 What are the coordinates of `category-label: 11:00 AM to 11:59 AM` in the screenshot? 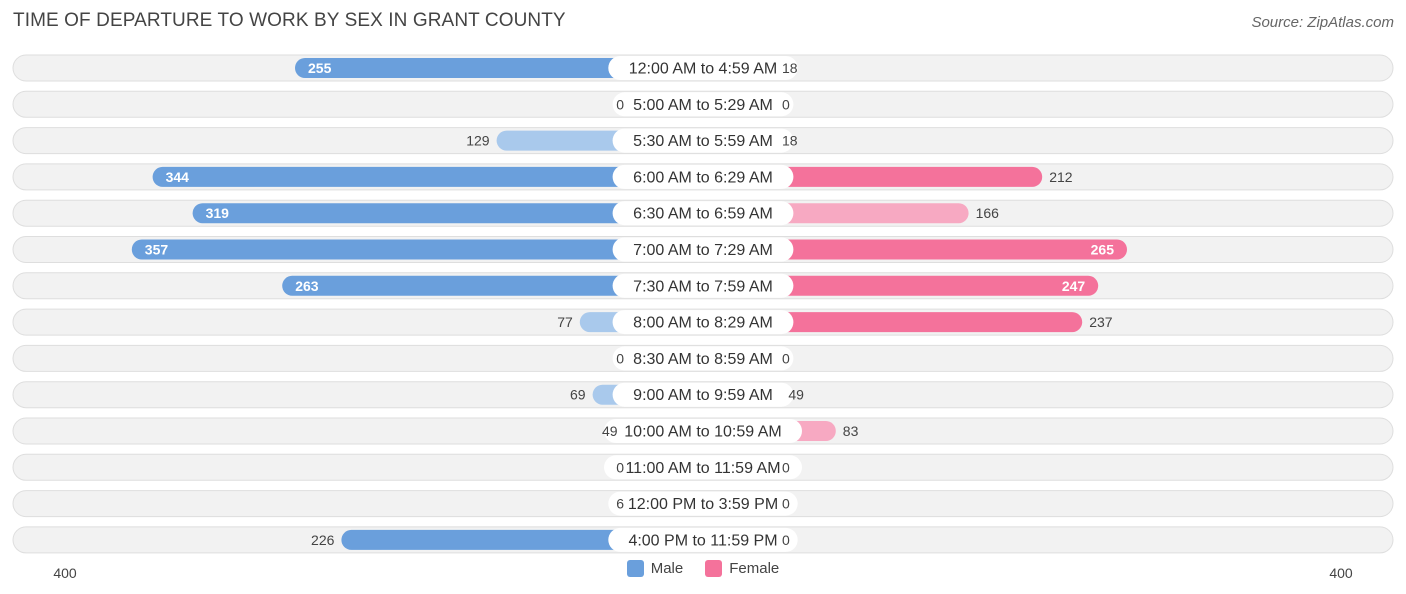 It's located at (702, 468).